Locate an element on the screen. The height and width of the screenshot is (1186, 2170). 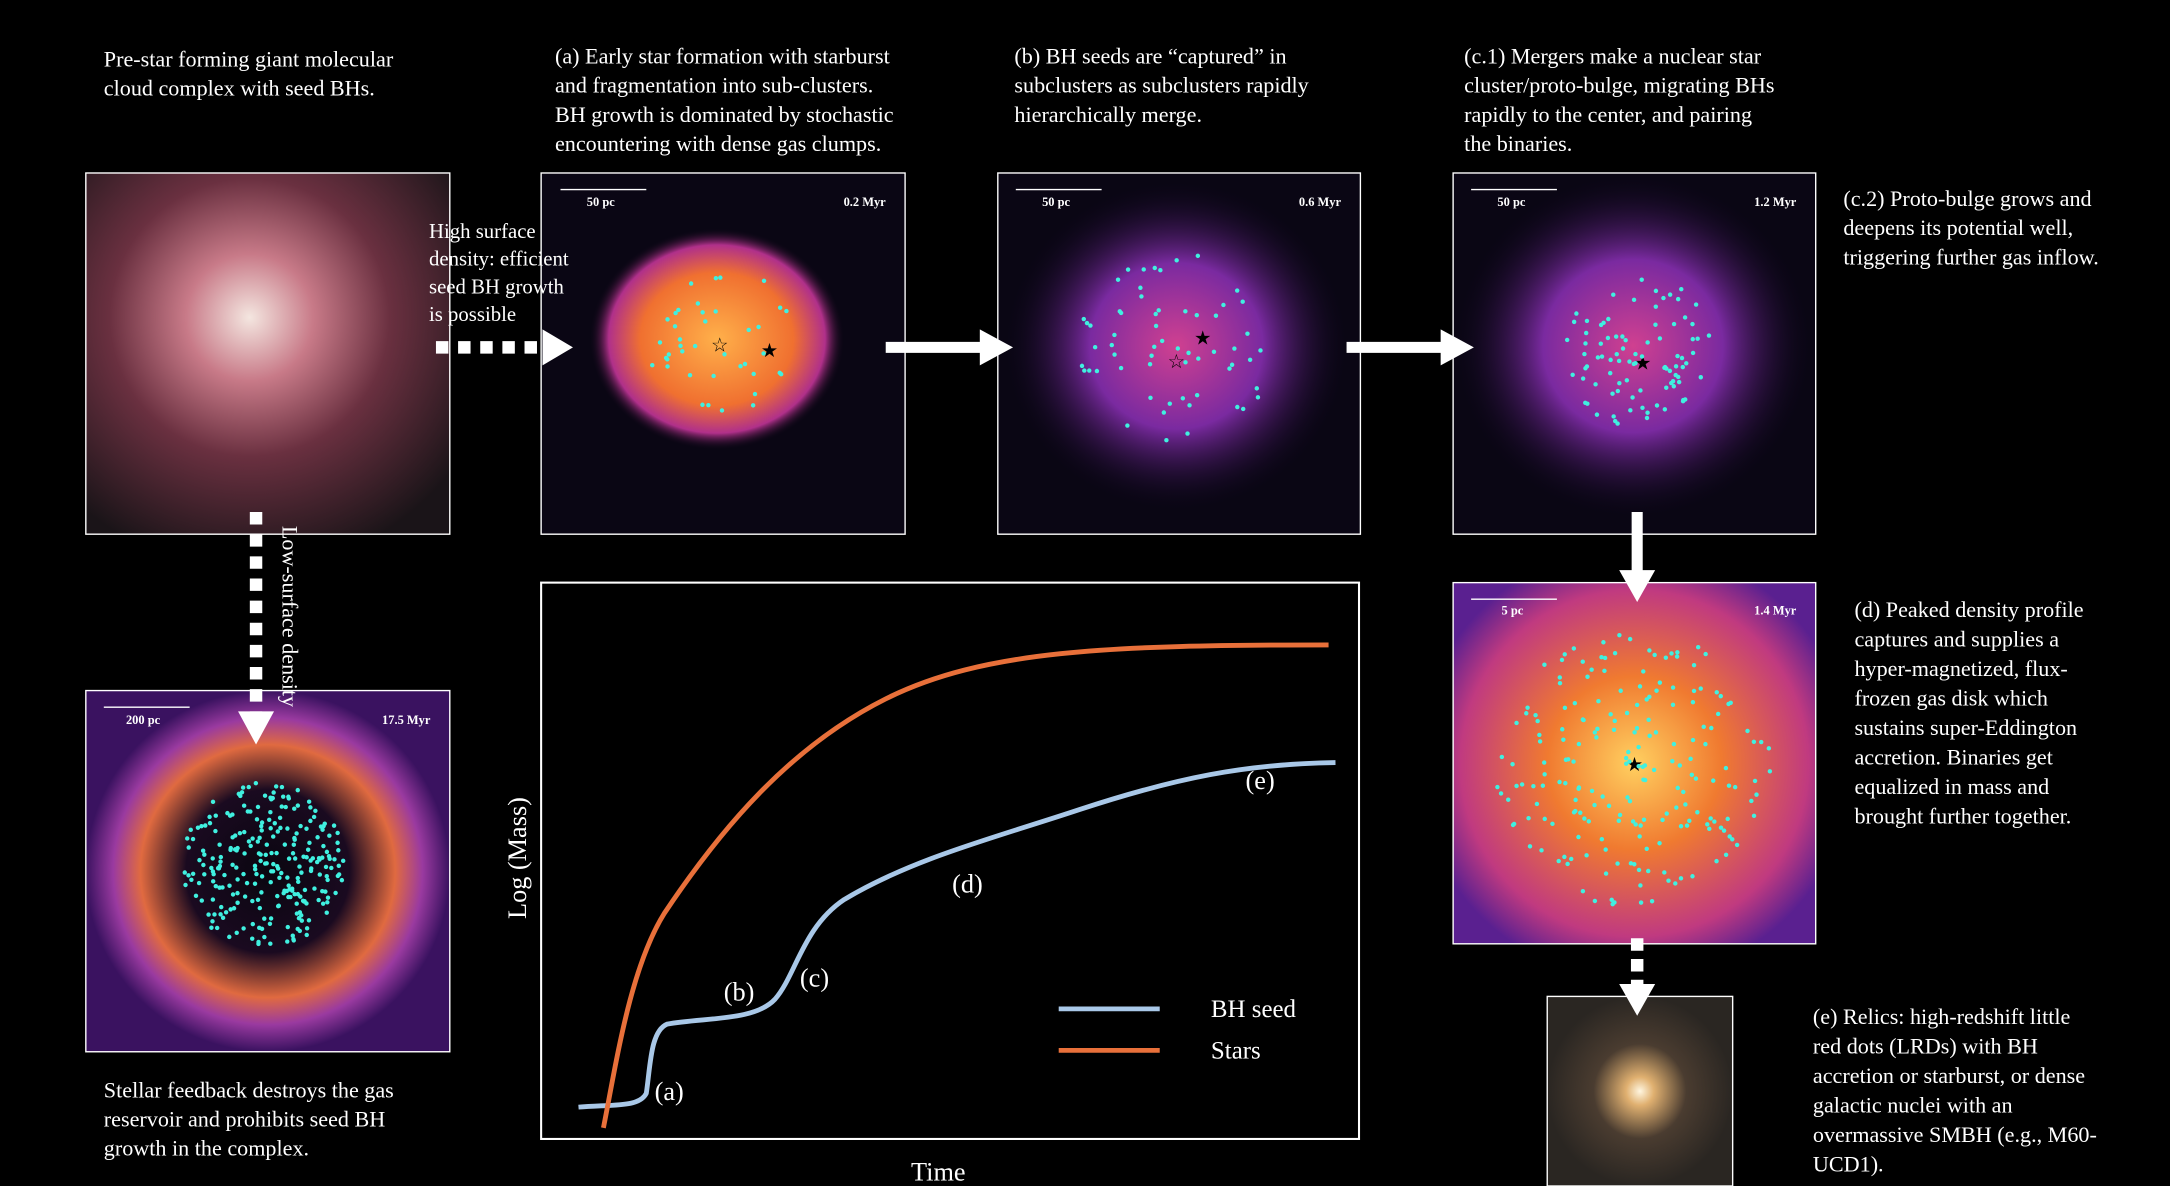
caption: brought further together. is located at coordinates (1962, 816).